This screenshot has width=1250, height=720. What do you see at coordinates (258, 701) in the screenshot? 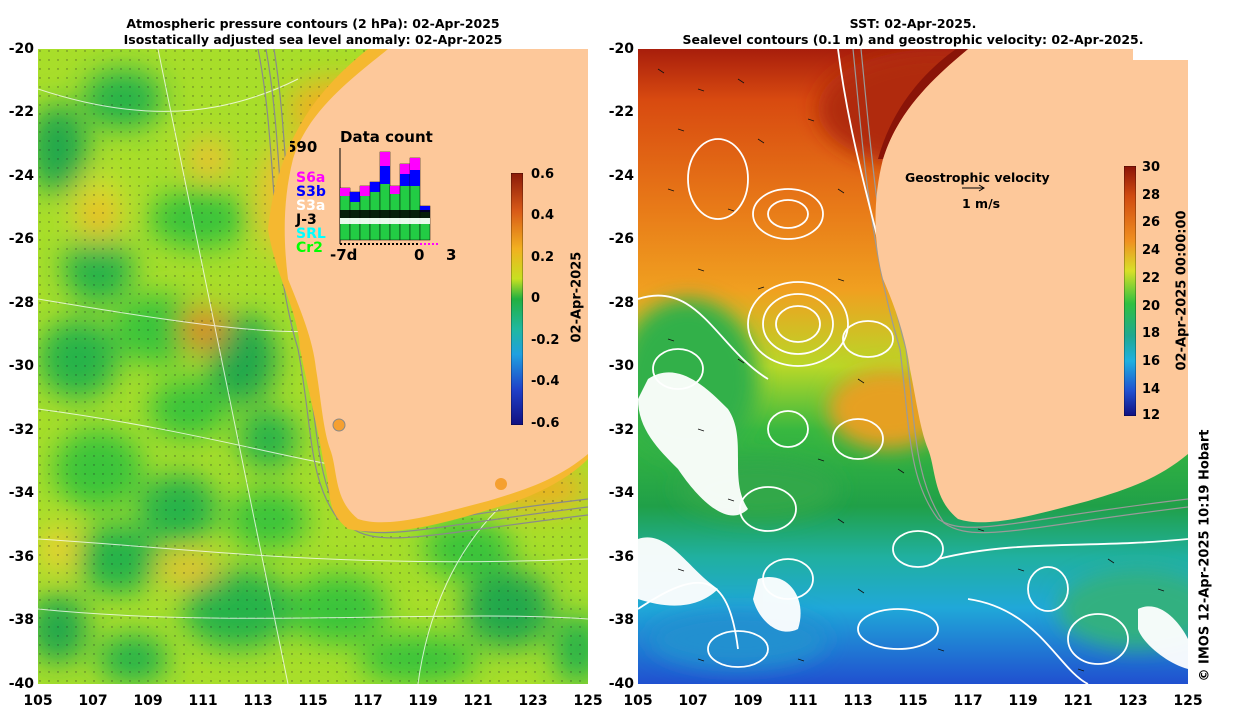
I see `left-lon-tick: 113` at bounding box center [258, 701].